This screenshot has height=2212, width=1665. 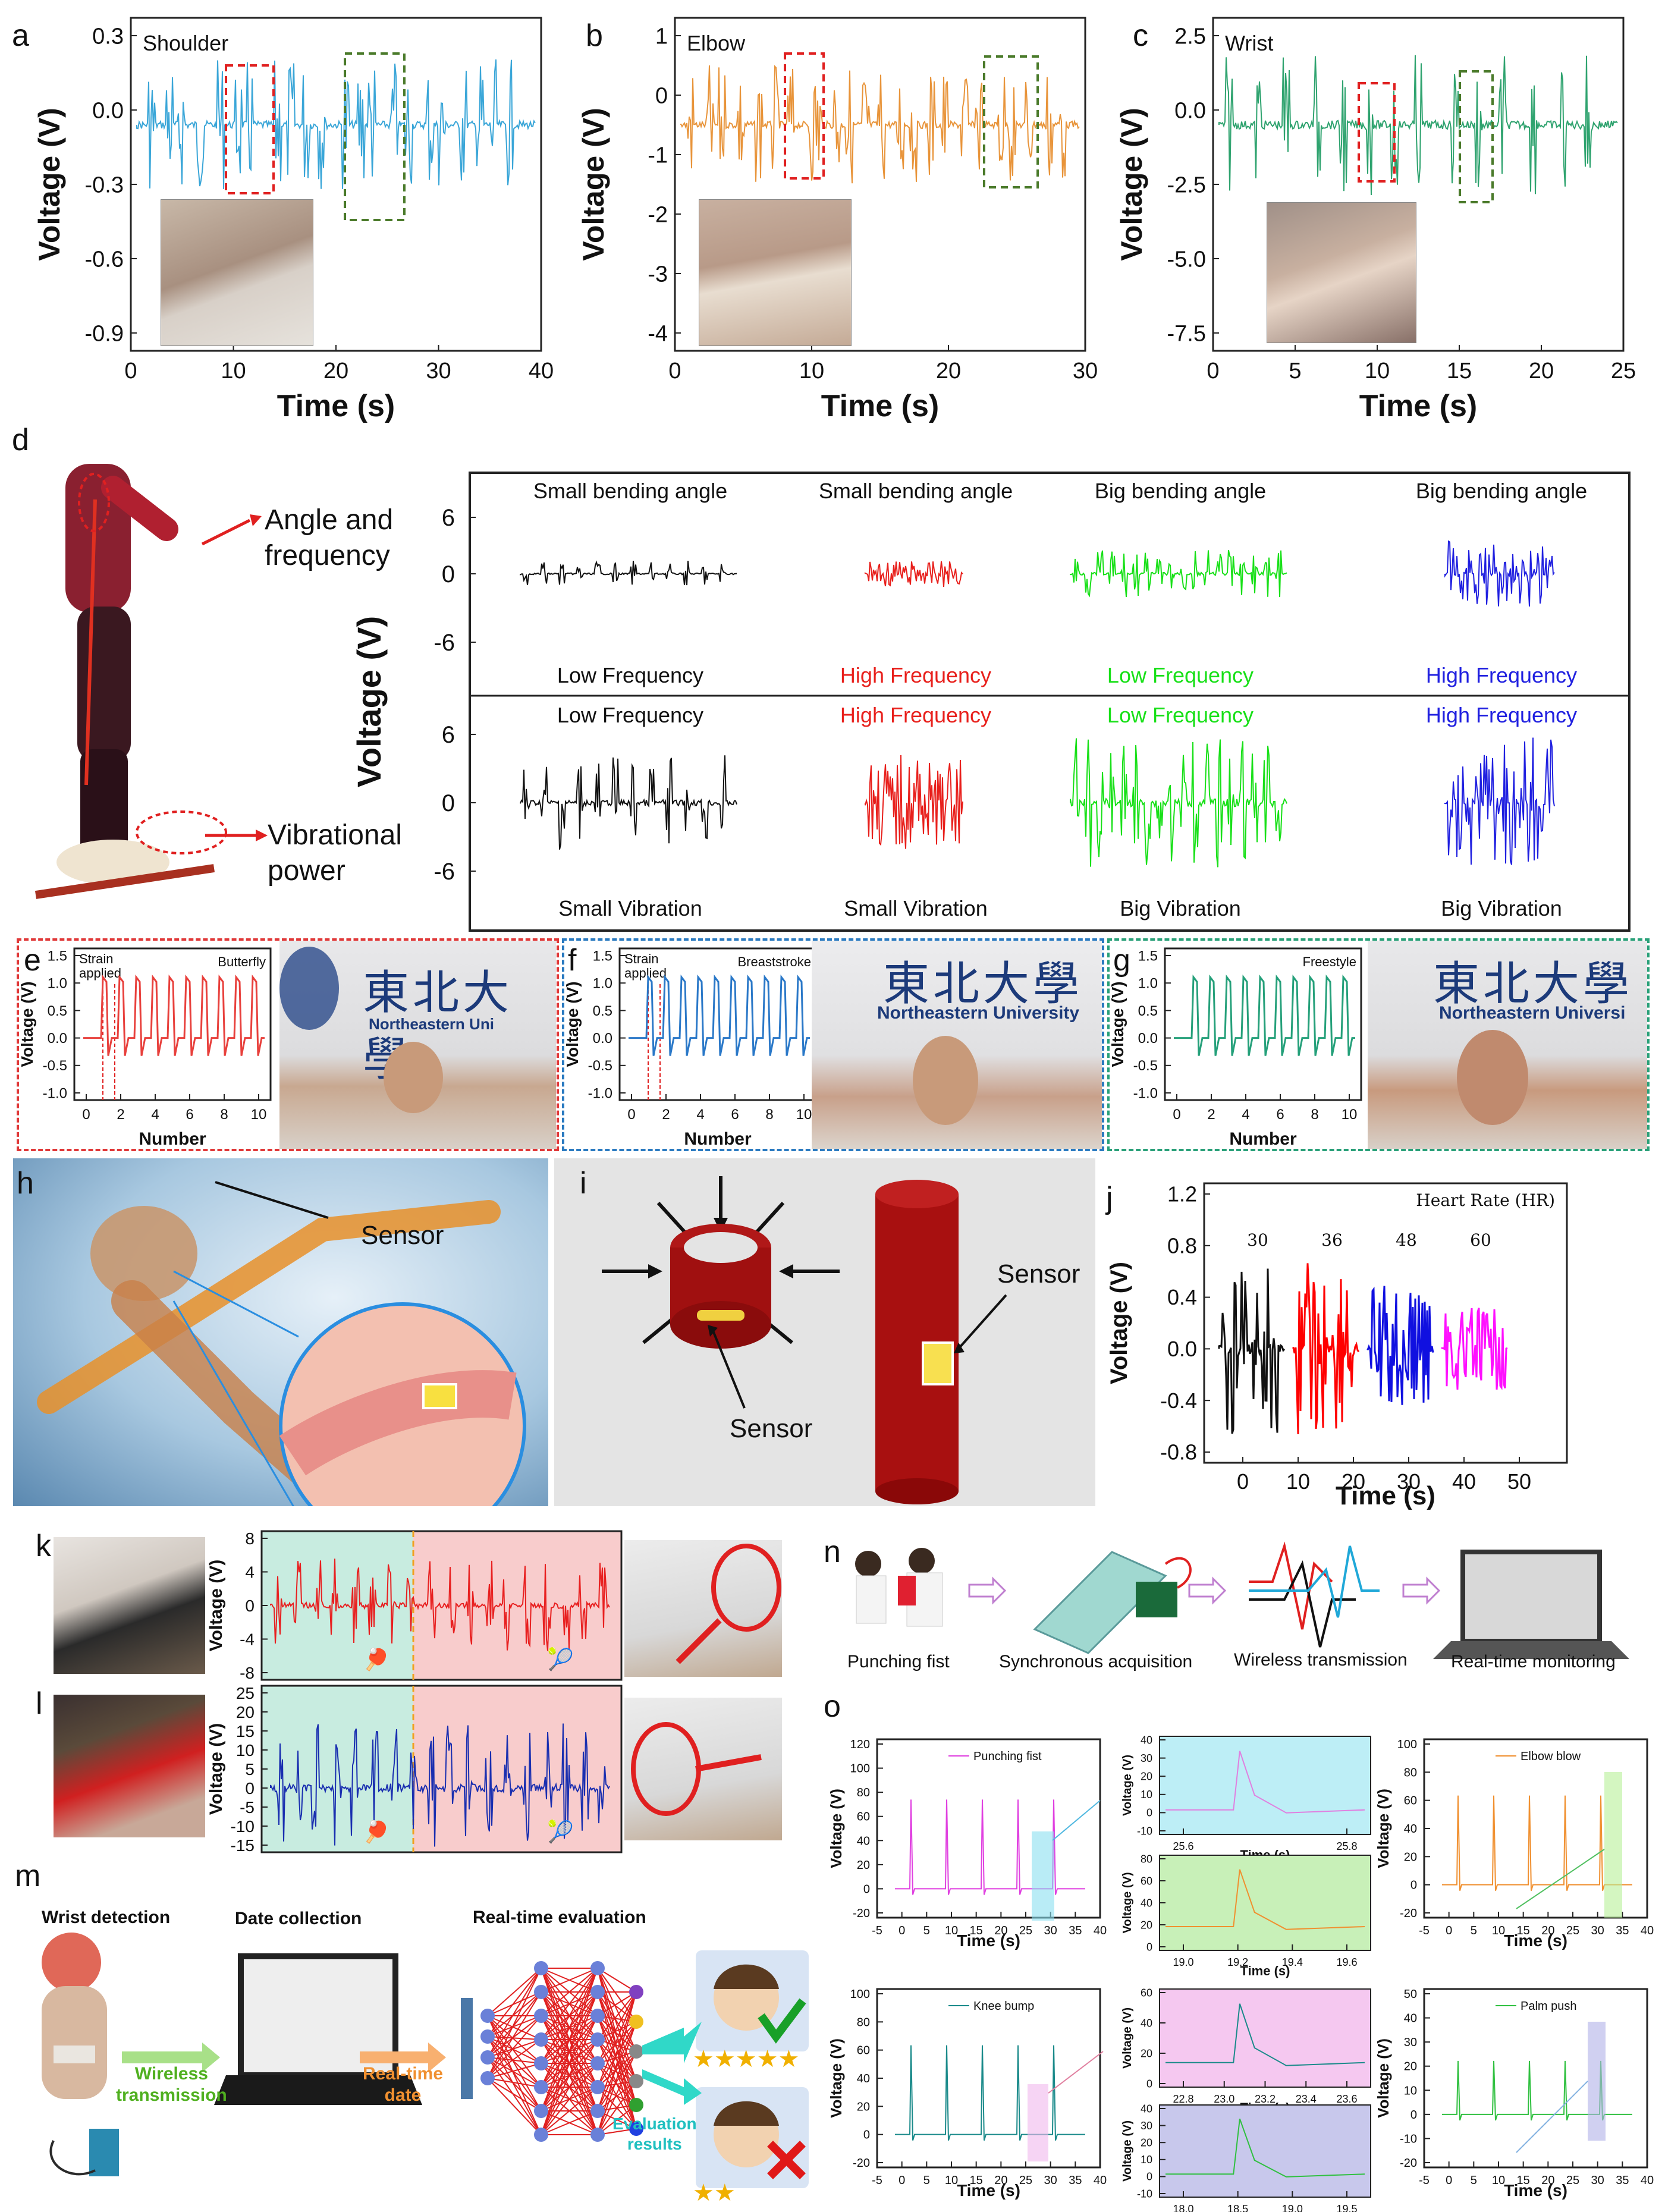 I want to click on panel-label-j: j, so click(x=1109, y=1198).